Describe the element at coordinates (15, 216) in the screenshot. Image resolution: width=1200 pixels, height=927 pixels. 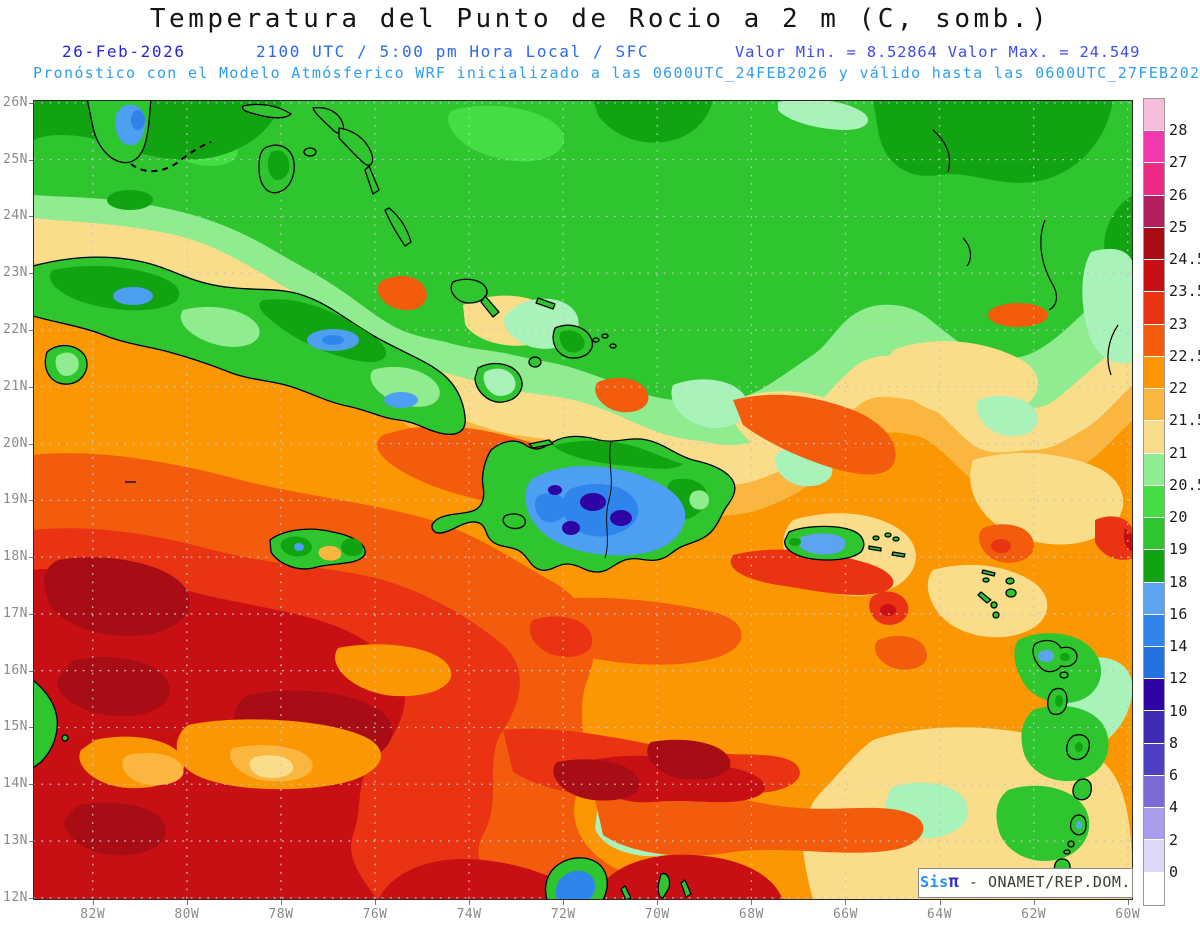
I see `lat-tick-label: 24N` at that location.